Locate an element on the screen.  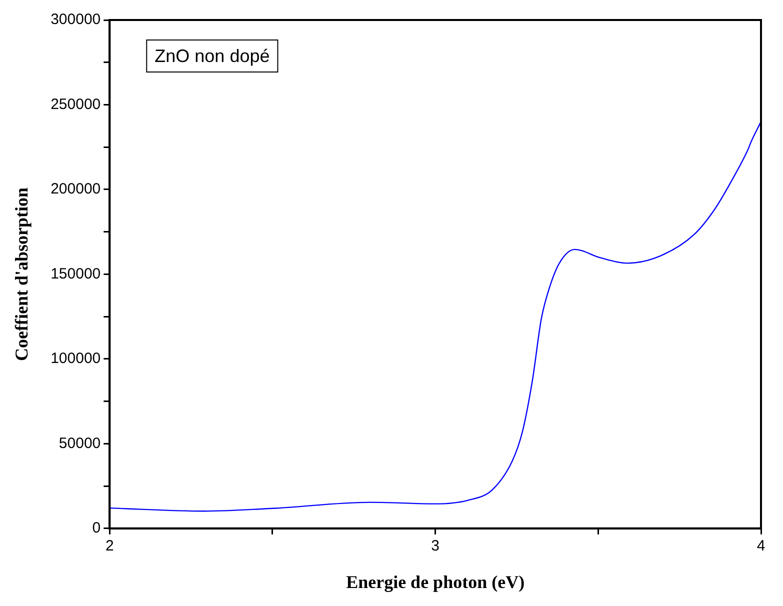
y-tick-label: 50000 is located at coordinates (79, 443).